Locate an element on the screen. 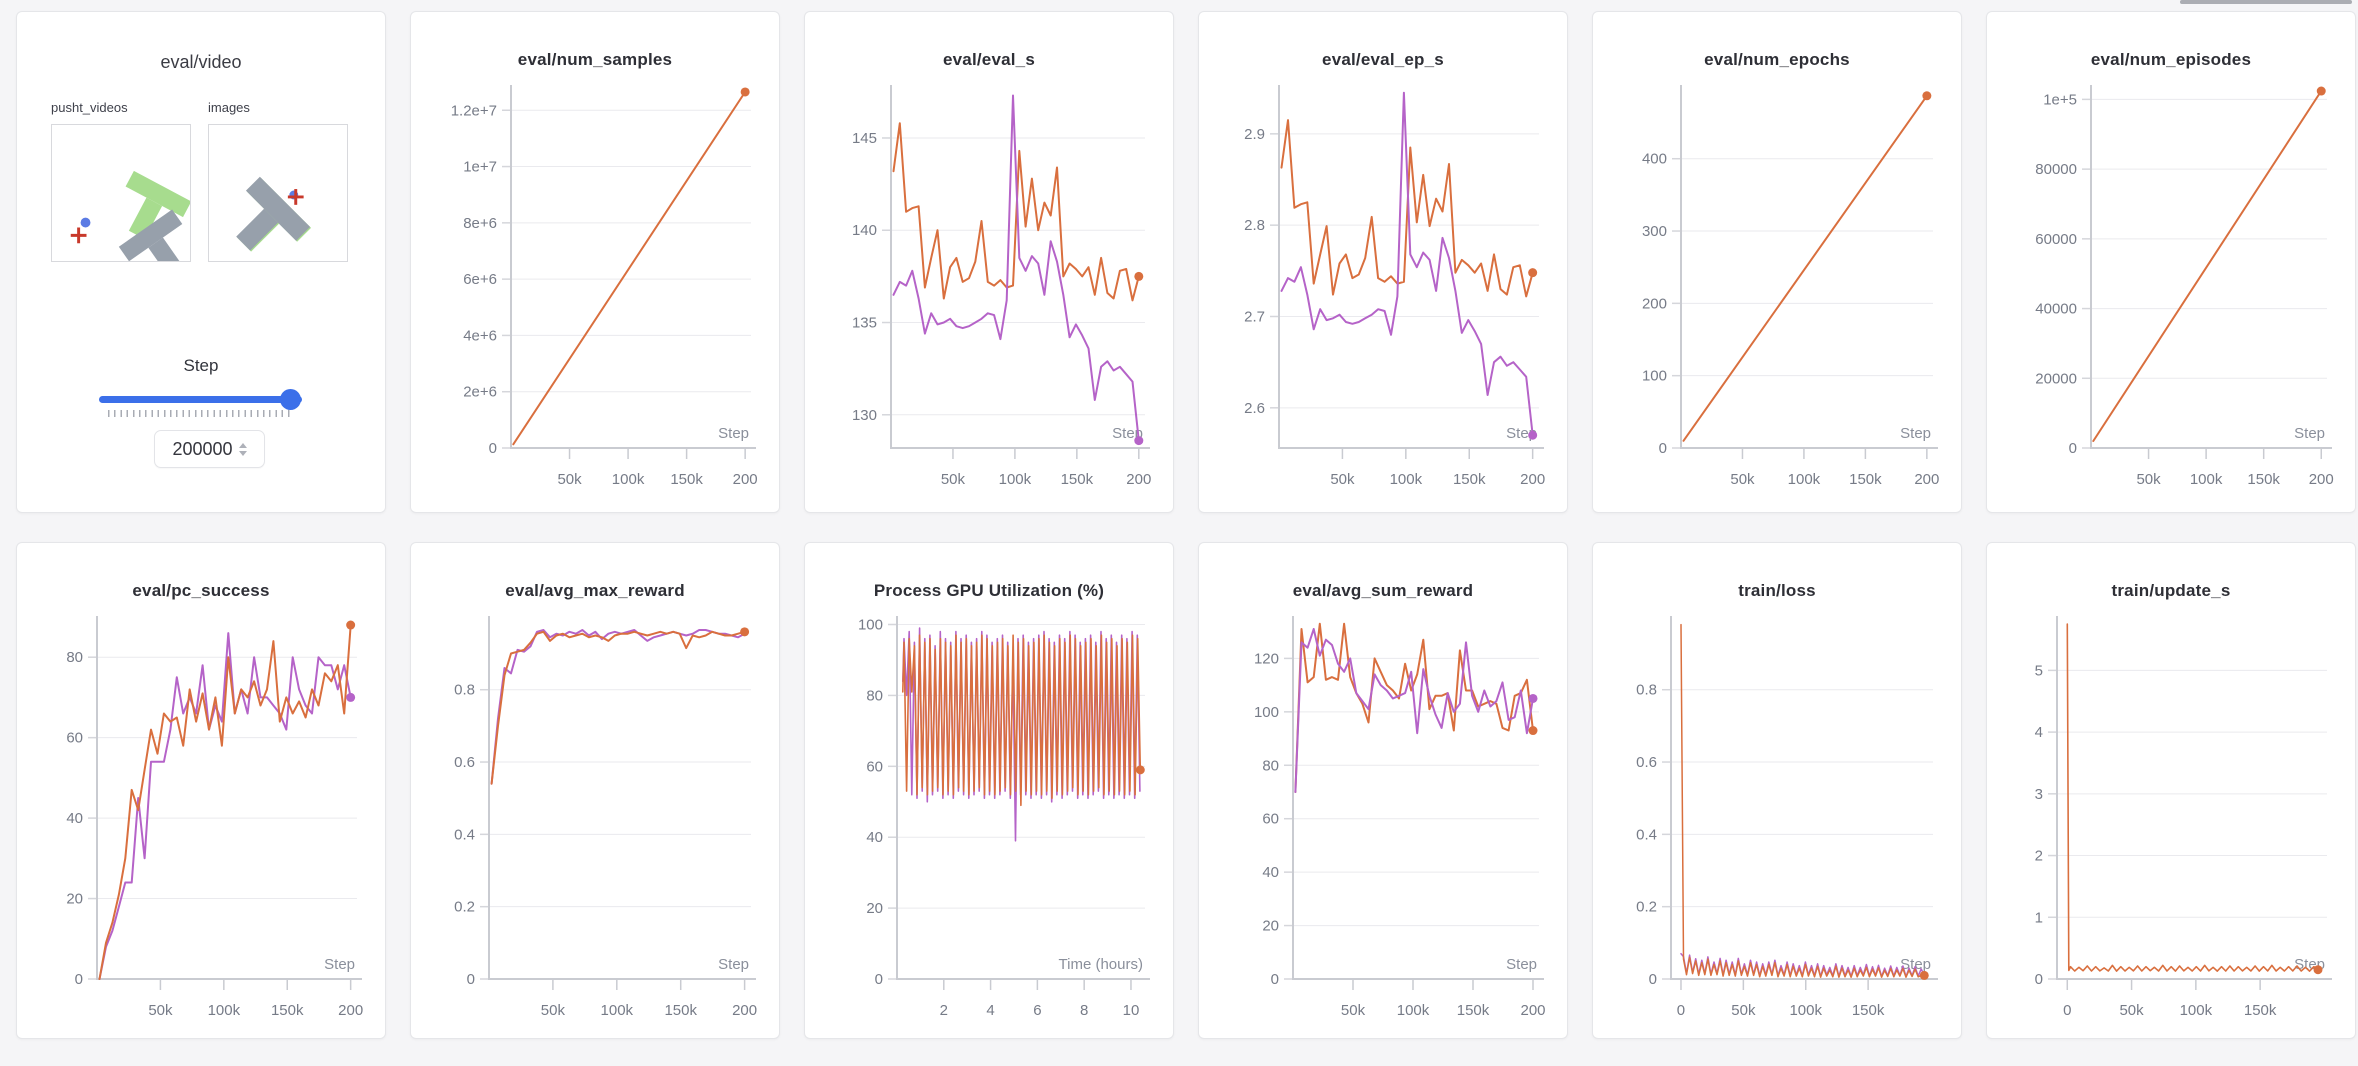 This screenshot has width=2358, height=1066. images-thumbnail is located at coordinates (278, 193).